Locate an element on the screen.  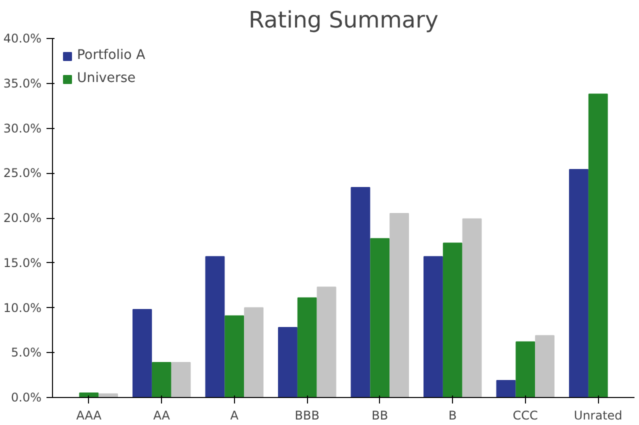
y-tick-label: 30.0% is located at coordinates (22, 128).